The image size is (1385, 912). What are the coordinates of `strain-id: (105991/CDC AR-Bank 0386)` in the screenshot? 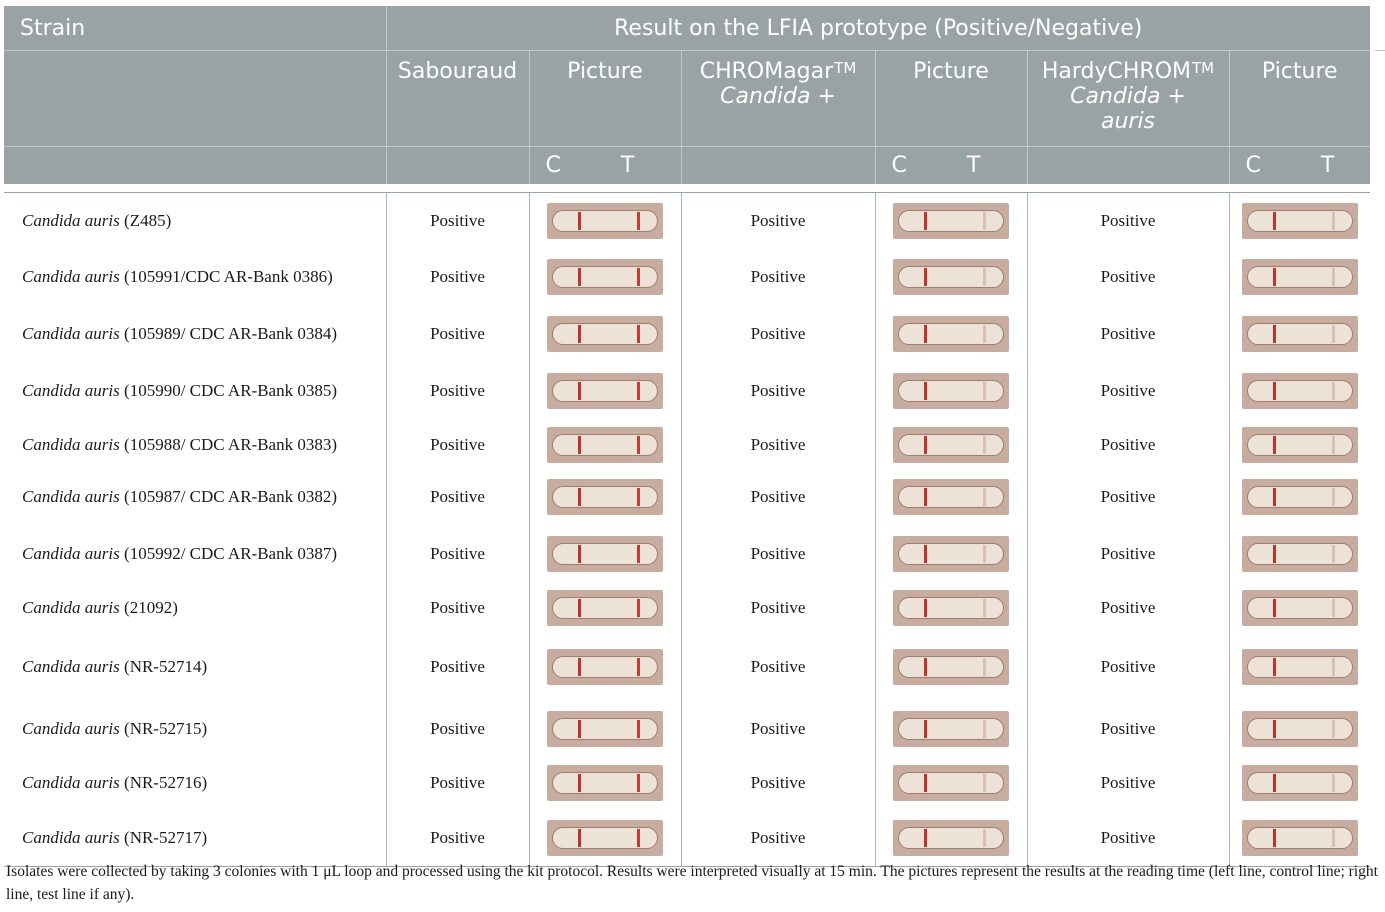 It's located at (226, 276).